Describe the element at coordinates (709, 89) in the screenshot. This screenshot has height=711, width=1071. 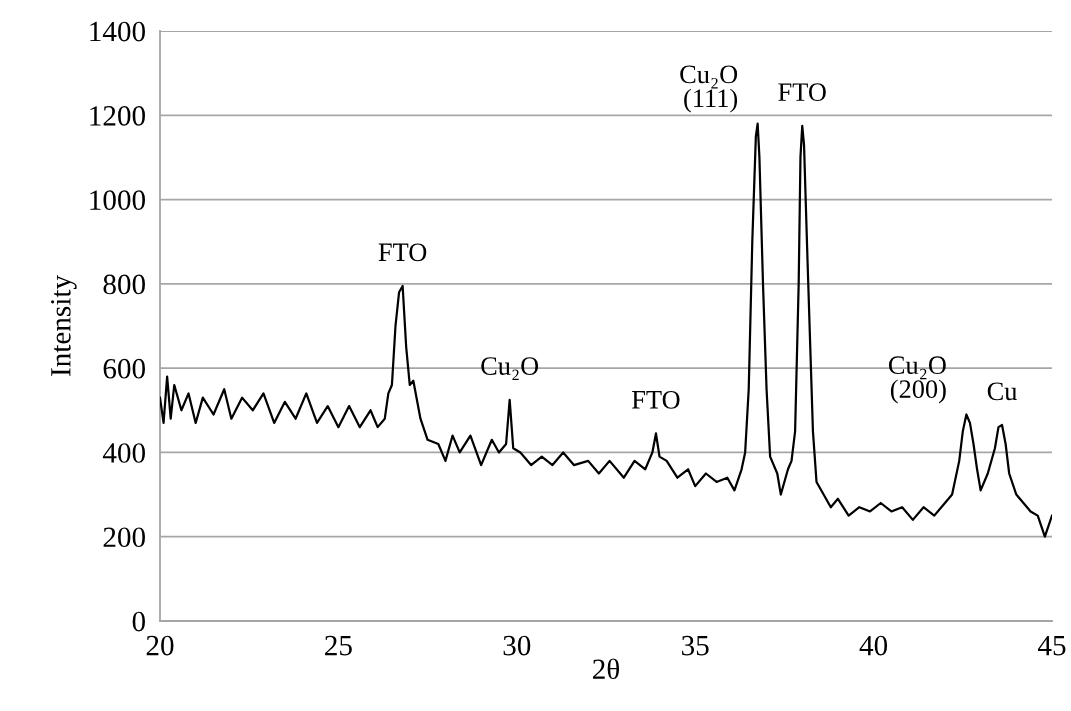
I see `annotation: Cu₂O (111)` at that location.